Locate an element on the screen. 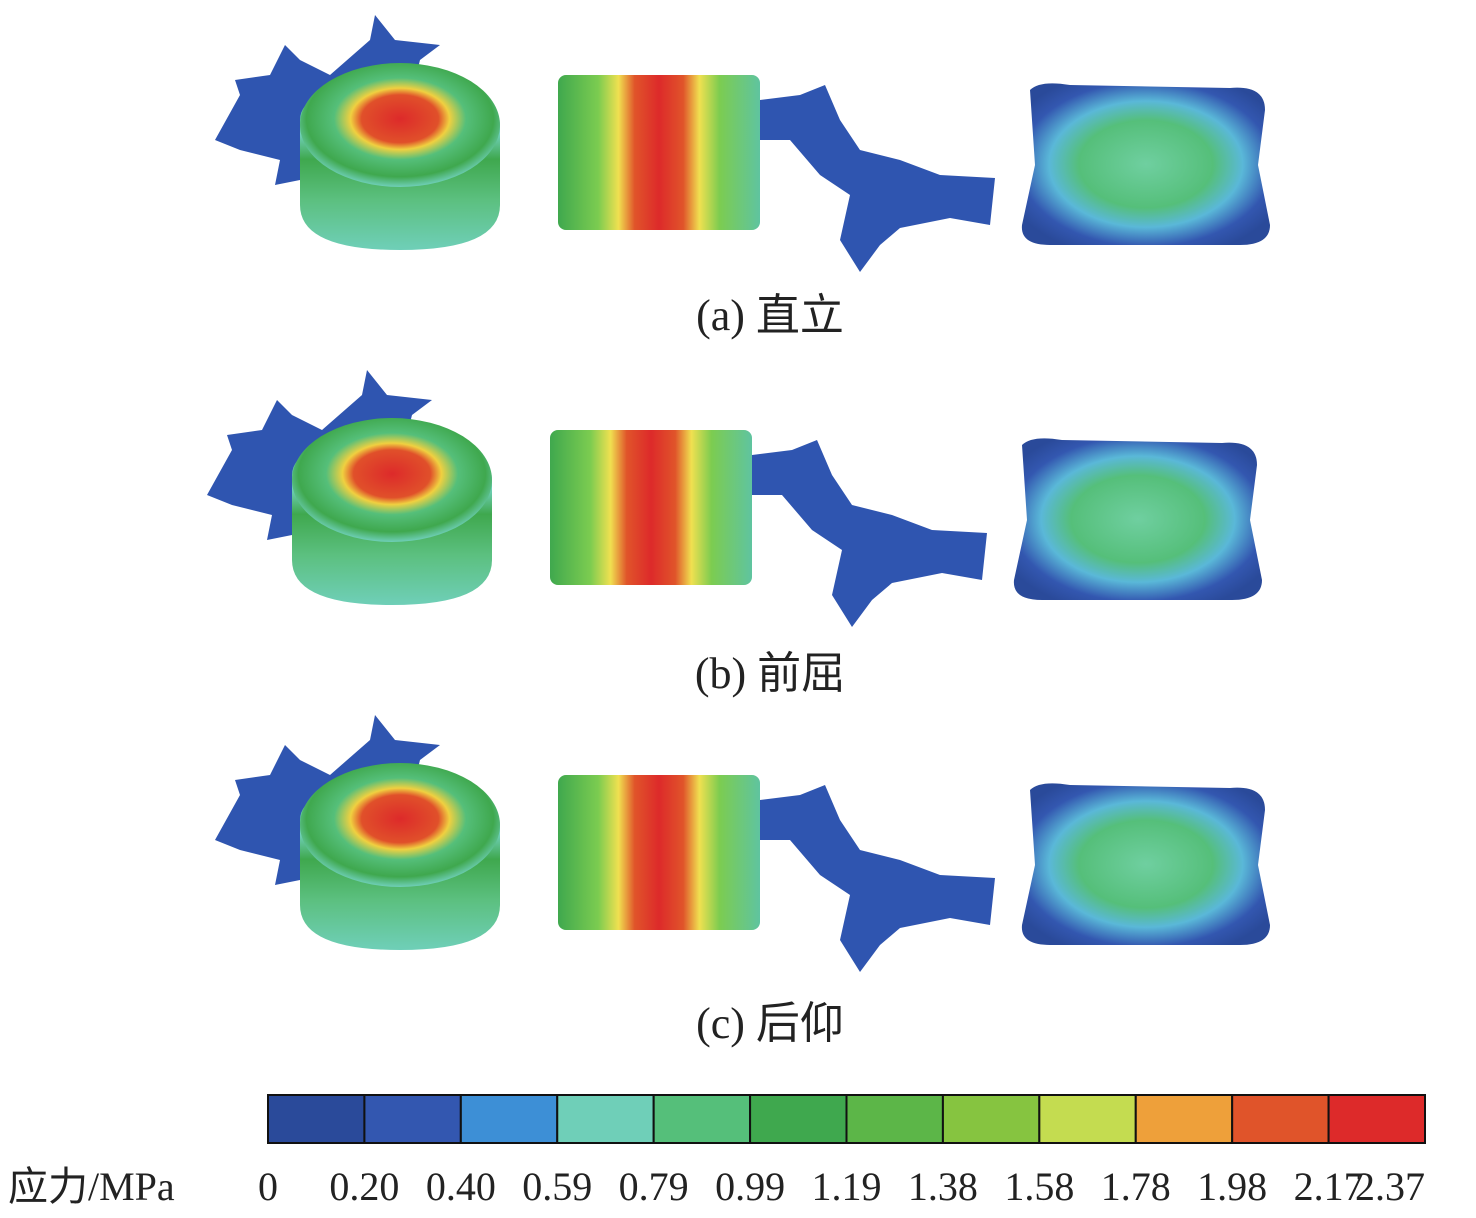  colorbar-label: 应力/MPa is located at coordinates (91, 1186).